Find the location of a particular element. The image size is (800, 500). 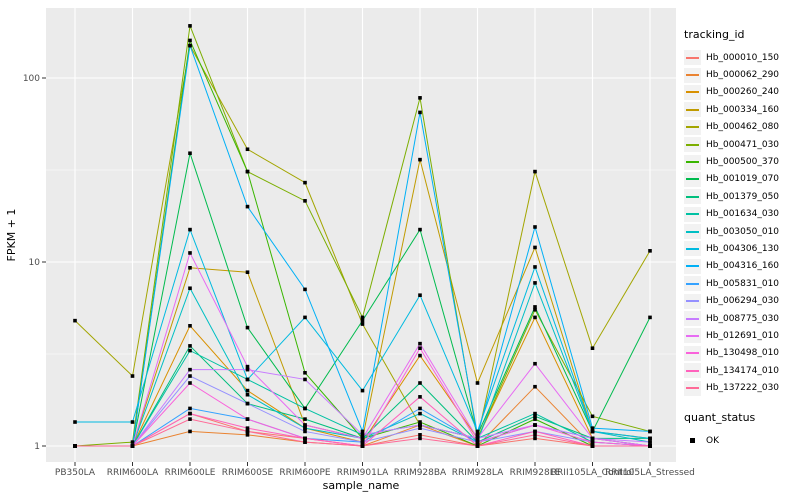

legend-item: Hb_001379_050 is located at coordinates (741, 196).